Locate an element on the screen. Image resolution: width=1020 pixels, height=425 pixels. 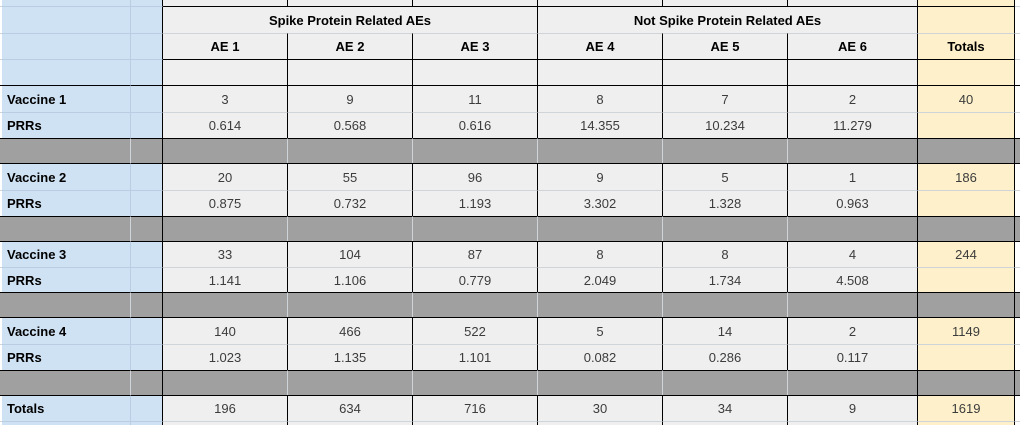
count-cell: 96 is located at coordinates (475, 176).